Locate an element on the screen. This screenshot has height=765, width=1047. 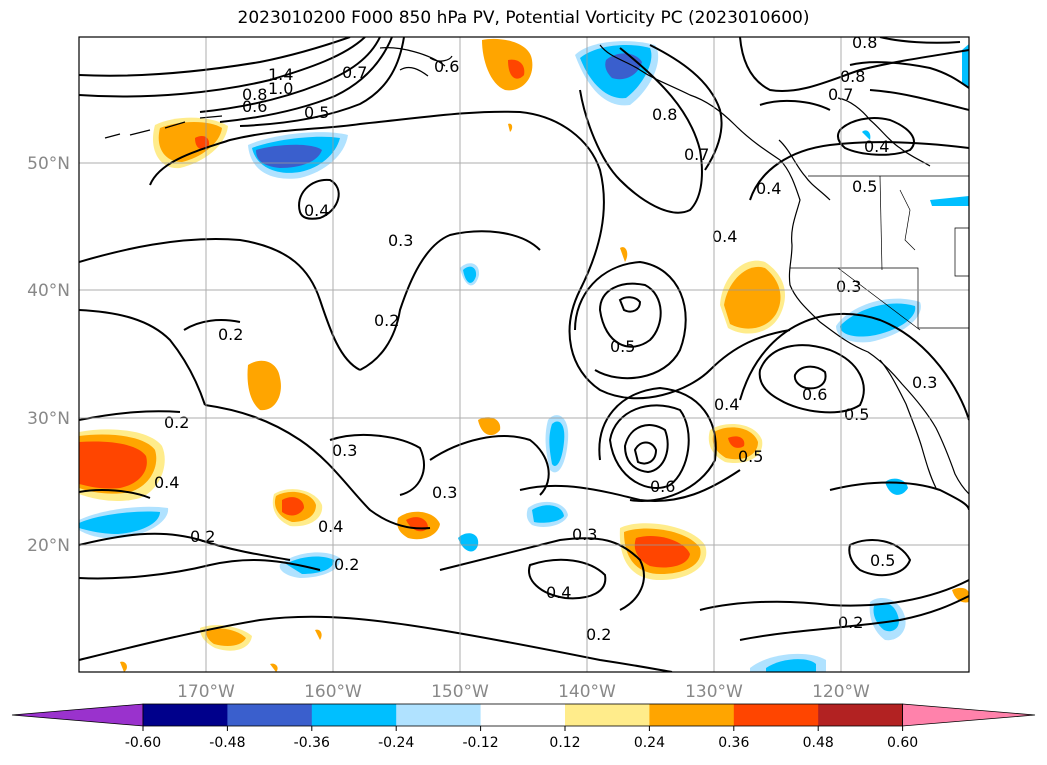
colorbar-tick-label: -0.60 is located at coordinates (143, 743).